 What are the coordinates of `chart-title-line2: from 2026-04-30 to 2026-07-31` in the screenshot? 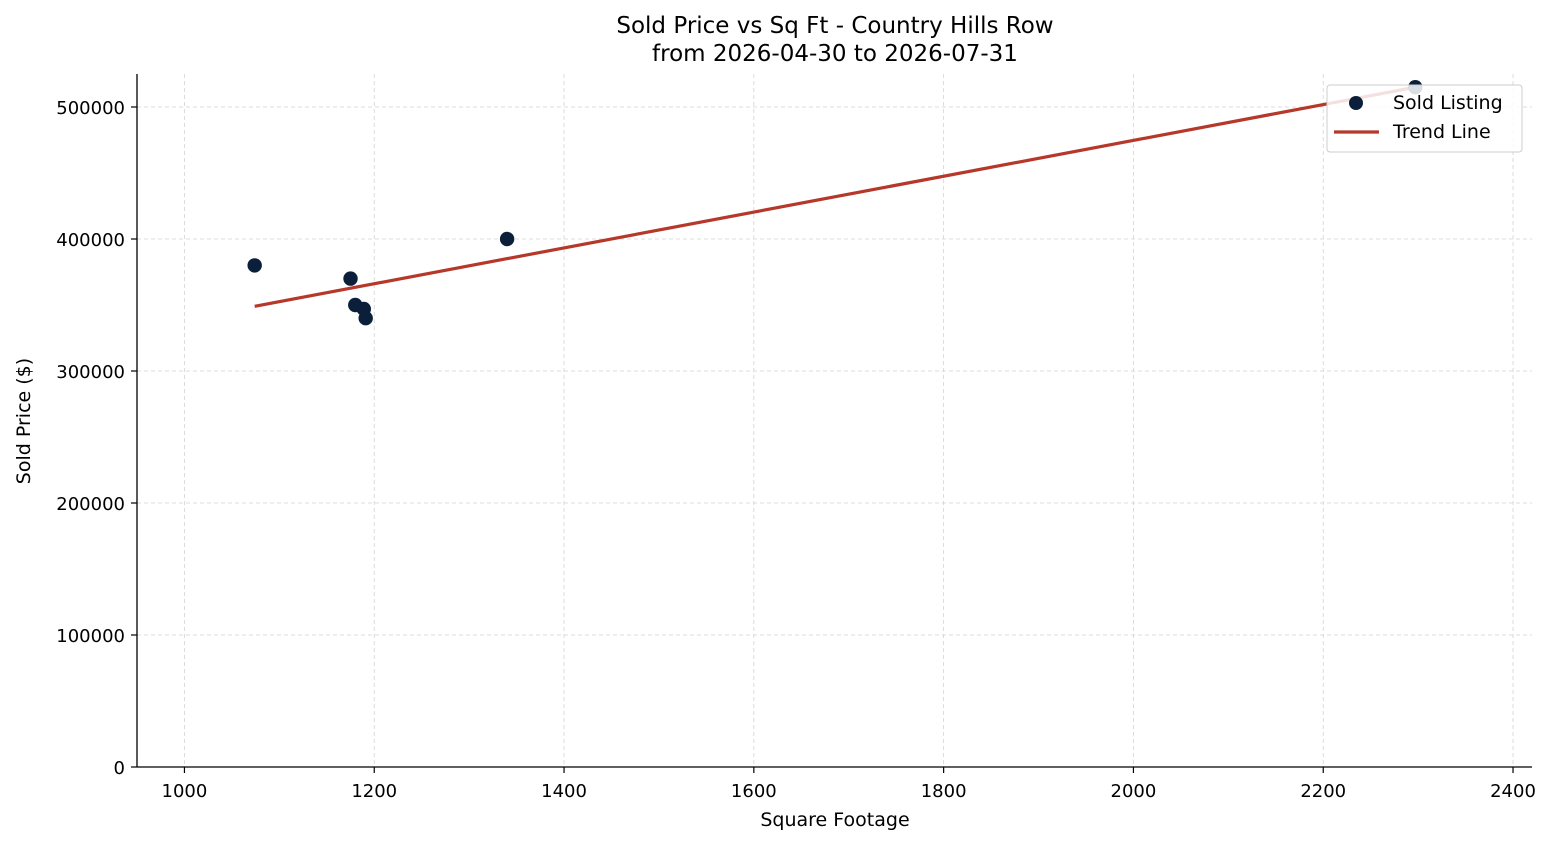 It's located at (835, 54).